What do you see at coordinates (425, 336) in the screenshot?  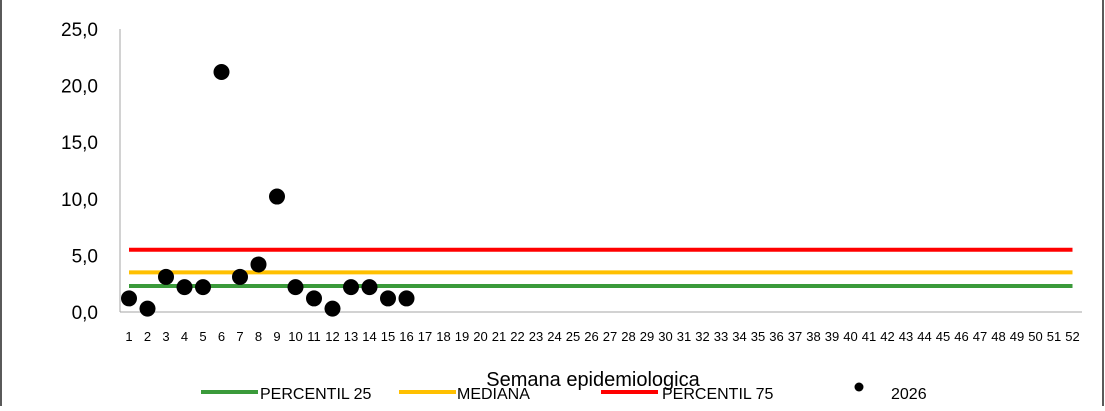 I see `x-tick-label: 17` at bounding box center [425, 336].